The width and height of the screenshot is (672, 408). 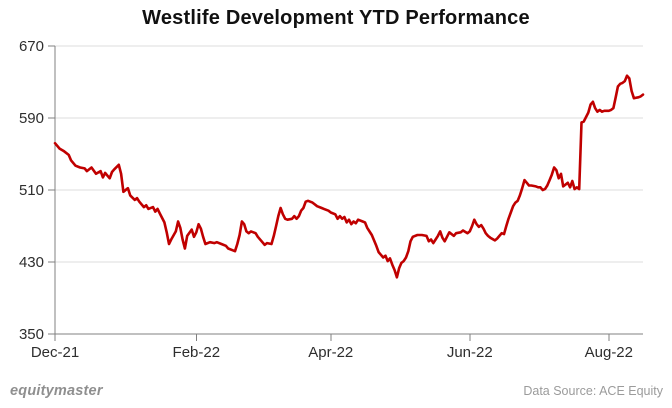 I want to click on data-source-credit: Data Source: ACE Equity, so click(x=593, y=391).